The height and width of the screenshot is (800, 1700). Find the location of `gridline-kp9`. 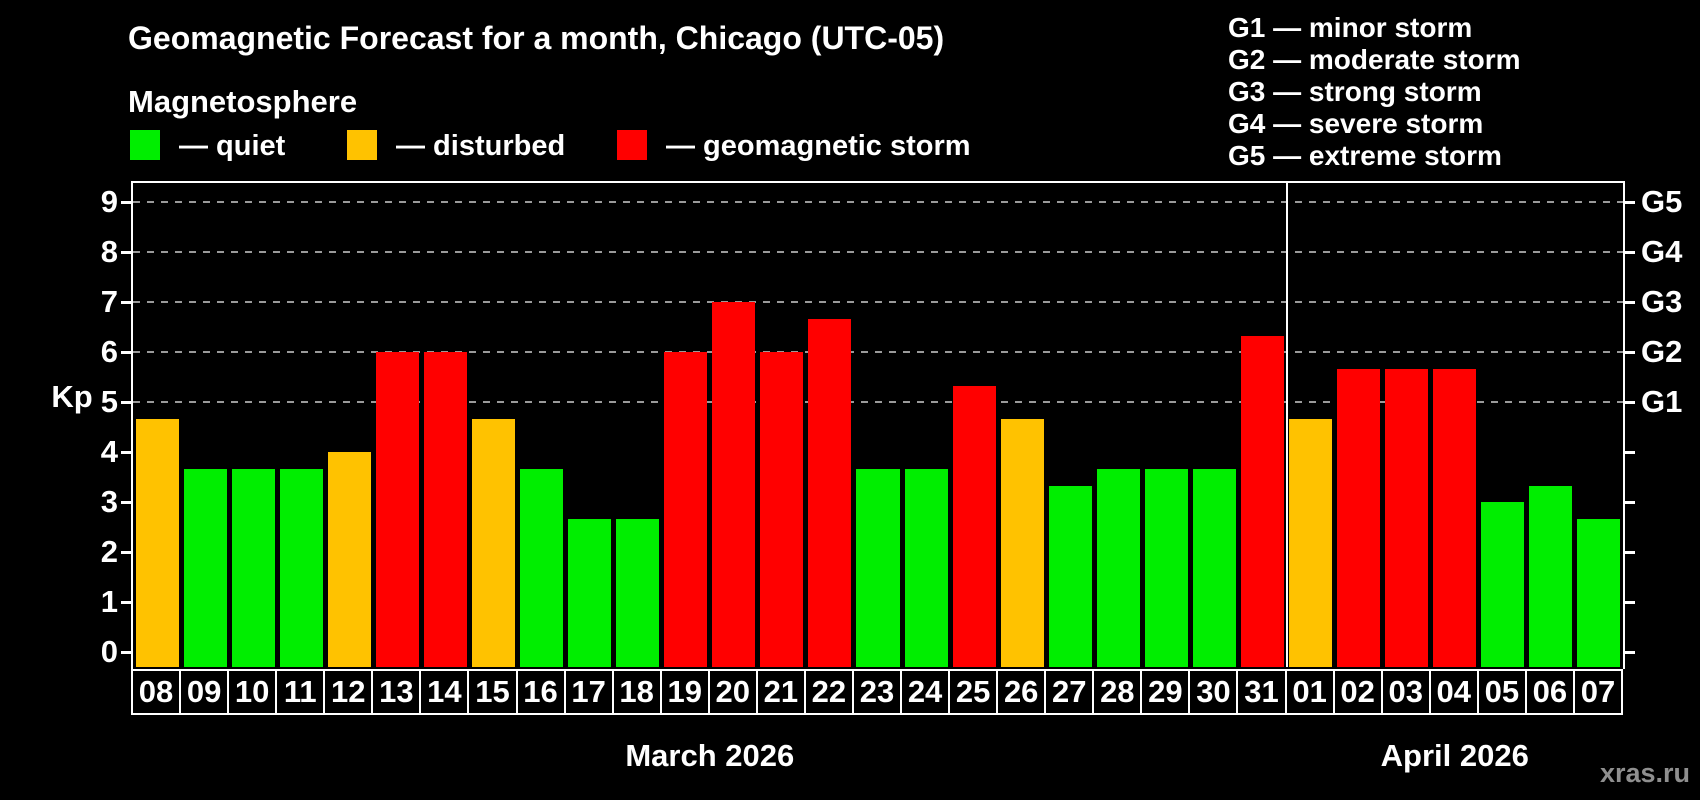

gridline-kp9 is located at coordinates (878, 202).